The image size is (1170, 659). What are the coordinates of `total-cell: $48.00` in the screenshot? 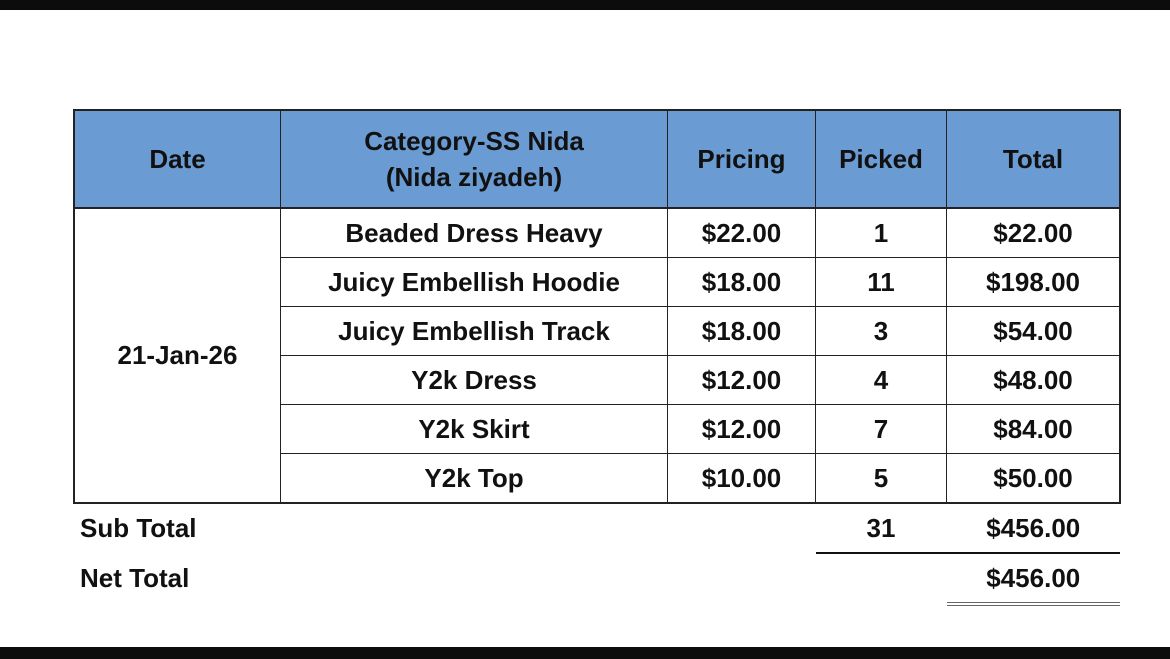 It's located at (1033, 380).